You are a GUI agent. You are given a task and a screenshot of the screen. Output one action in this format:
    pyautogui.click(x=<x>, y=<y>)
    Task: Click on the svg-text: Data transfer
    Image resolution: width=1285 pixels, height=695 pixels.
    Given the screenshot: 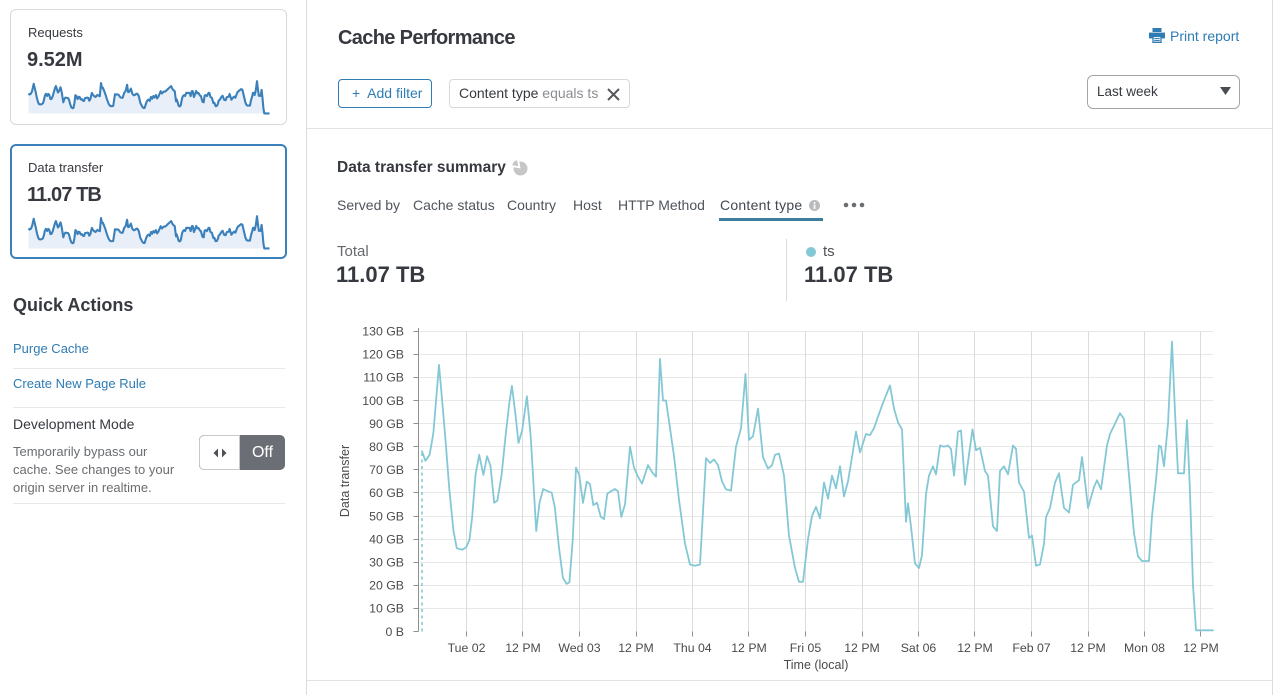 What is the action you would take?
    pyautogui.click(x=345, y=481)
    